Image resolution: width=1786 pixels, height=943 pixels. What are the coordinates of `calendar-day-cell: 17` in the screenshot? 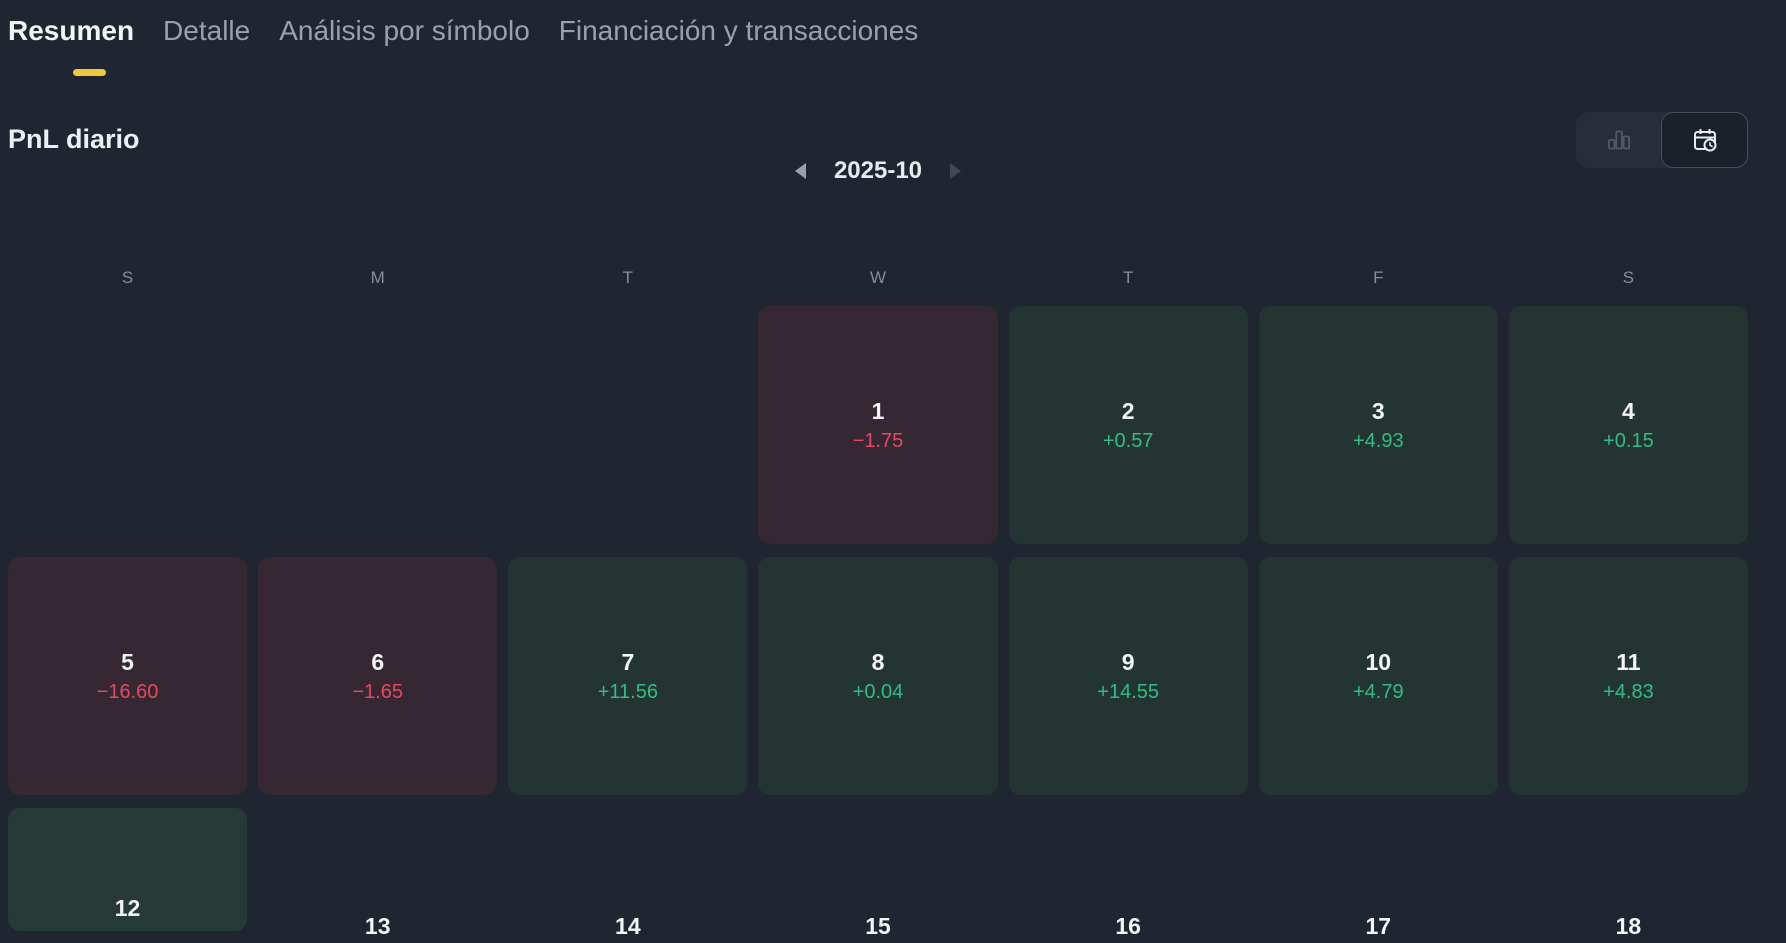 It's located at (1378, 873).